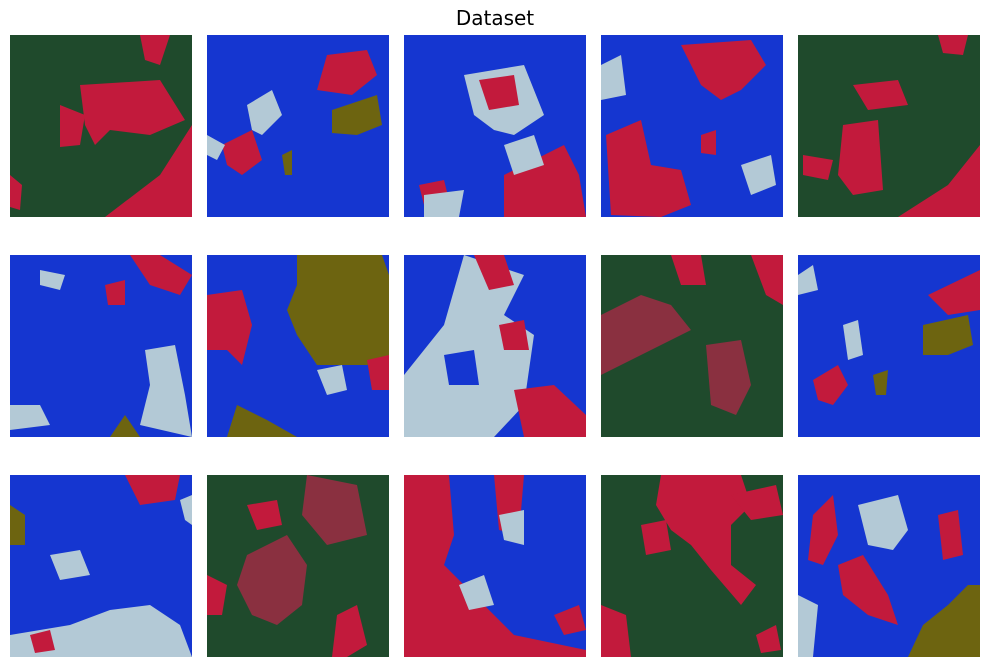 The width and height of the screenshot is (990, 667). Describe the element at coordinates (495, 18) in the screenshot. I see `figure-title: Dataset` at that location.